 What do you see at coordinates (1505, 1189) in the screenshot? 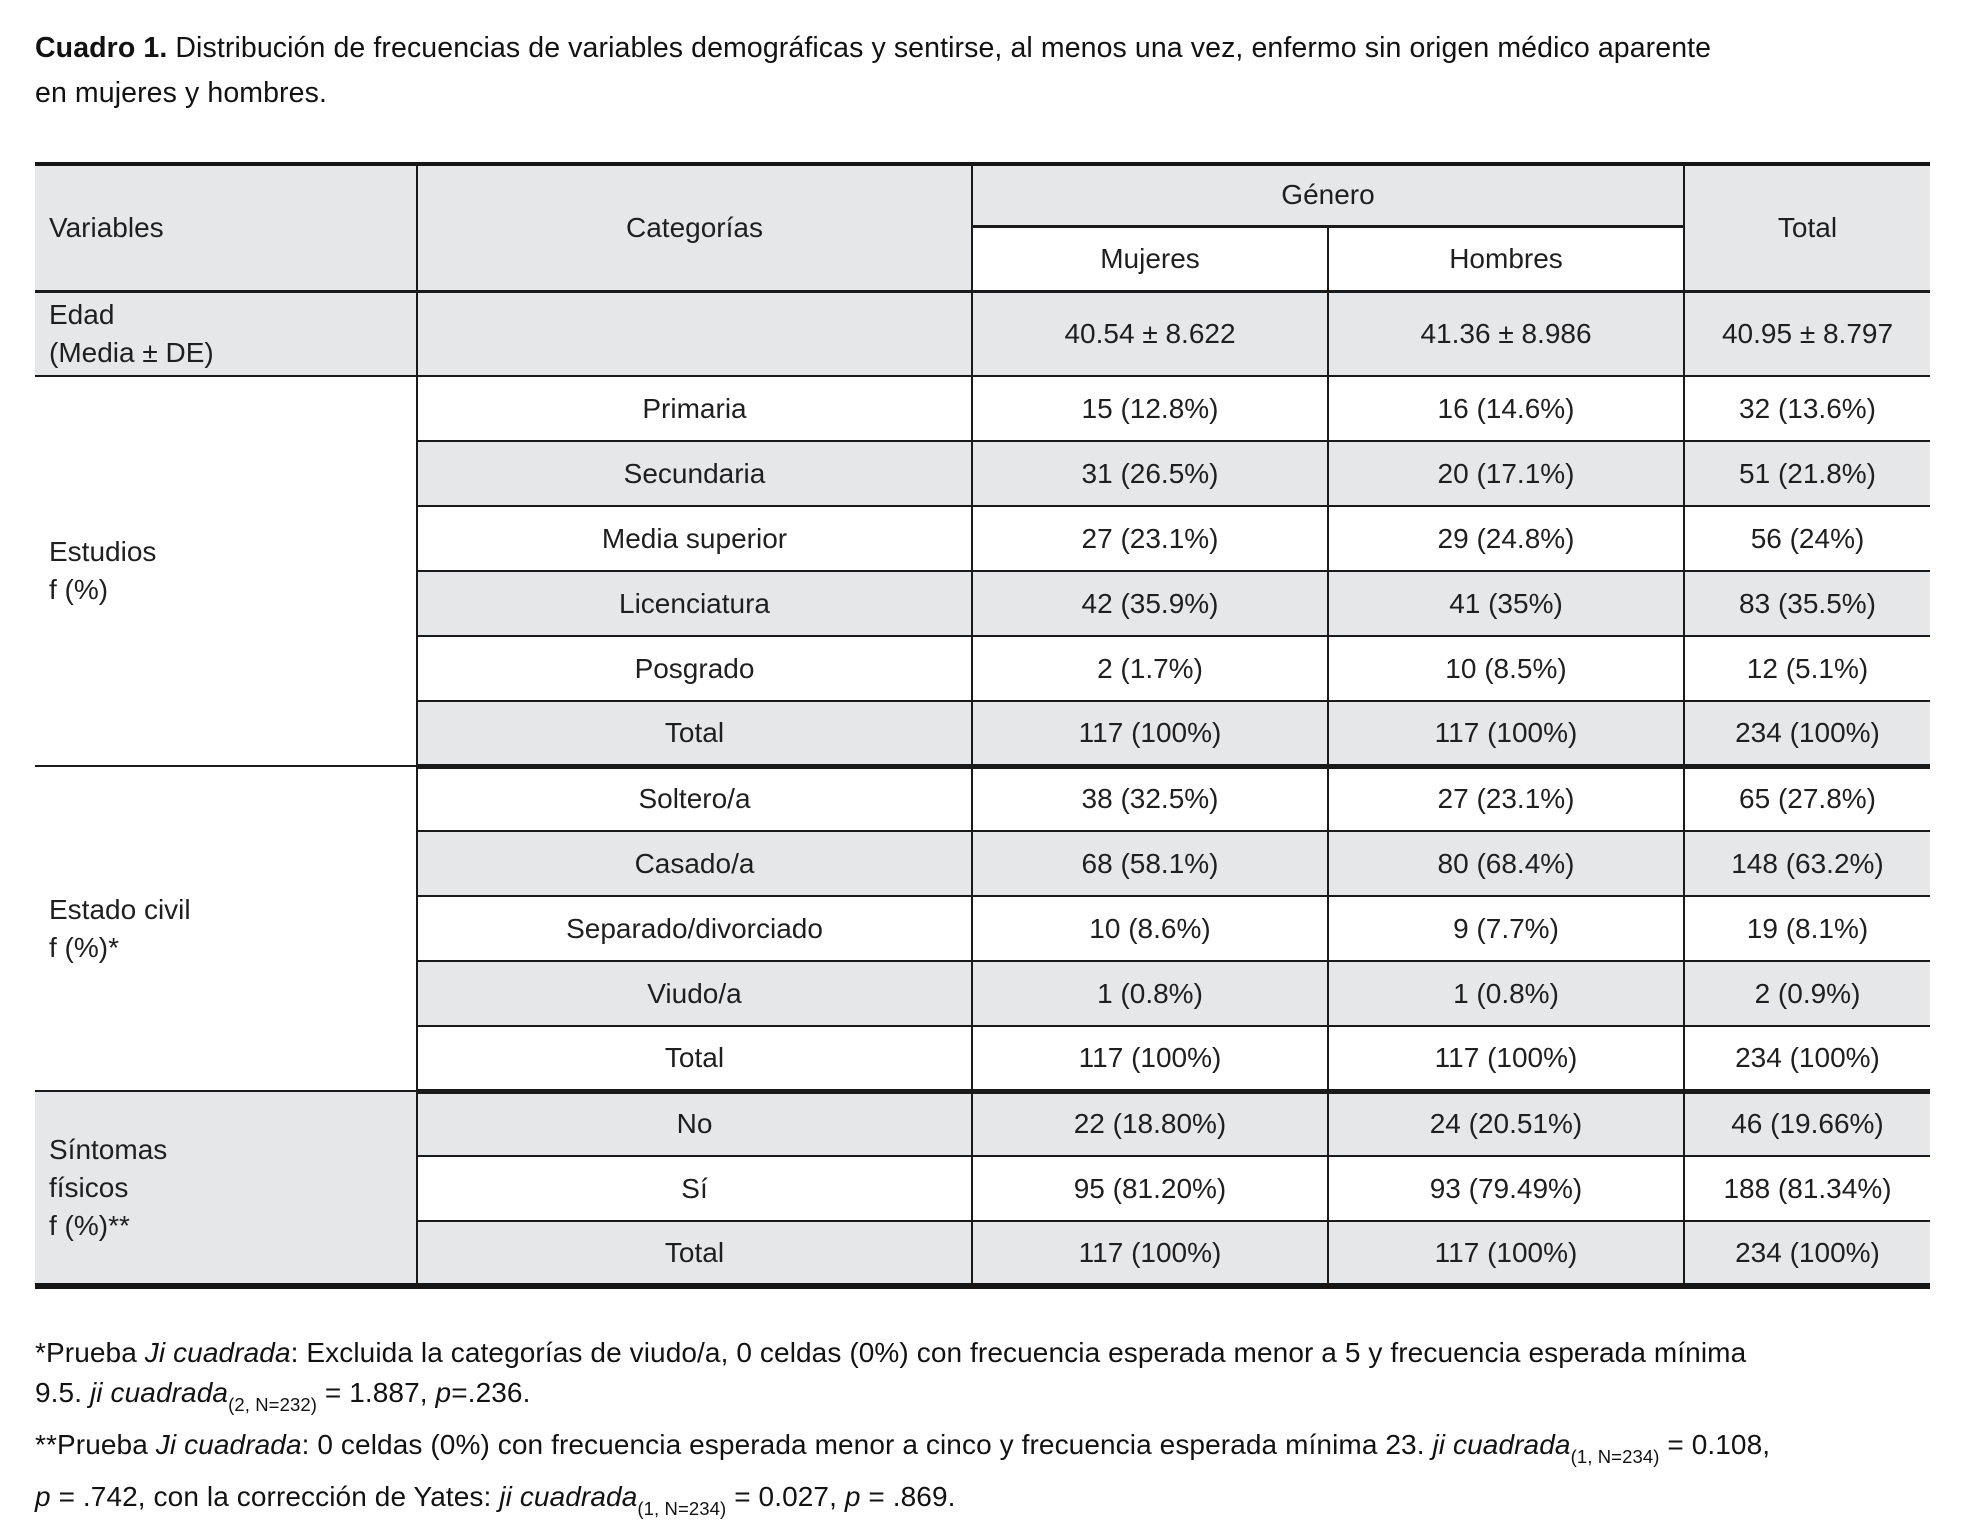
I see `hombres-value: 93 (79.49%)` at bounding box center [1505, 1189].